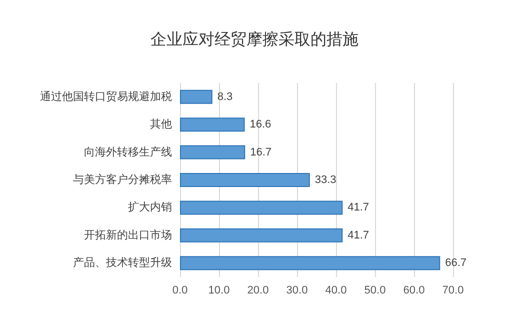 This screenshot has height=325, width=509. What do you see at coordinates (225, 96) in the screenshot?
I see `data-label: 8.3` at bounding box center [225, 96].